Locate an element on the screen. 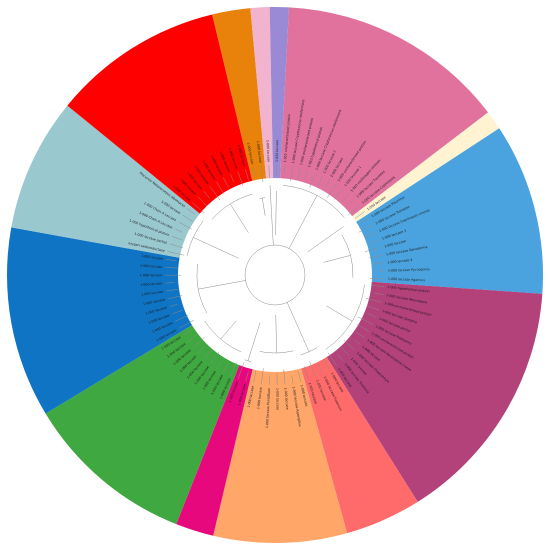 The image size is (550, 550). leaf-label: 1-000 laccase 3 is located at coordinates (393, 235).